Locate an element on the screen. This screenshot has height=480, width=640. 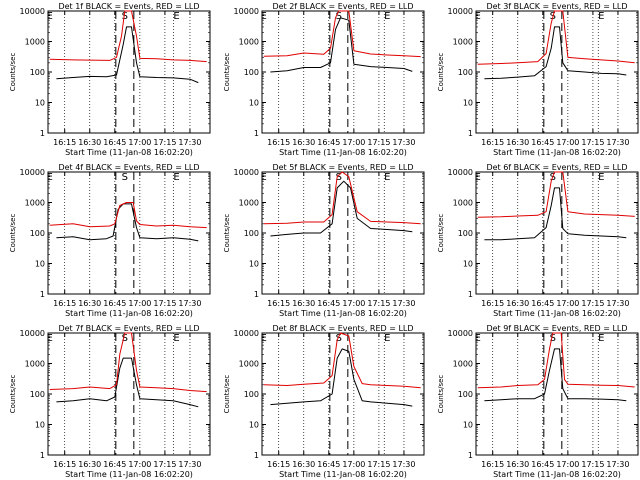
chart-title: Det 6f BLACK = Events, RED = LLD is located at coordinates (556, 167).